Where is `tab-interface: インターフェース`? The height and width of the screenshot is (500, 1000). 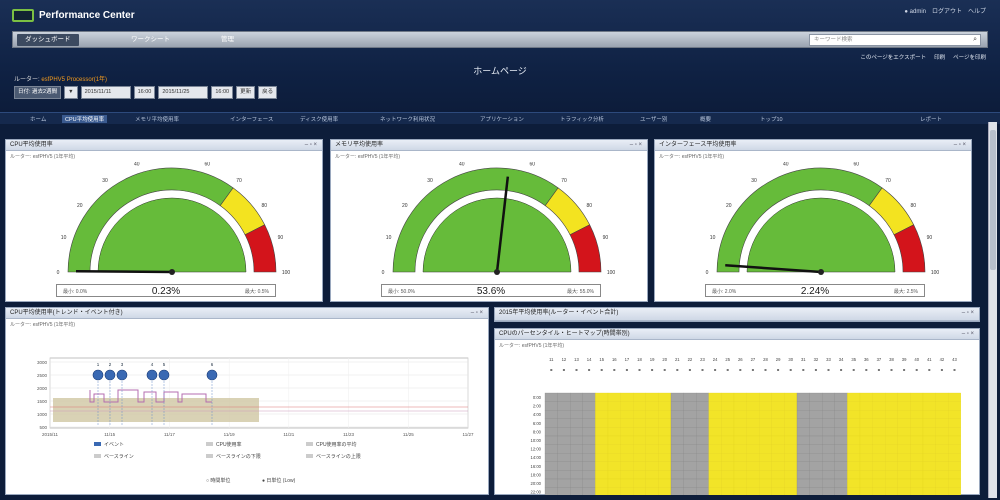
tab-interface: インターフェース is located at coordinates (252, 120).